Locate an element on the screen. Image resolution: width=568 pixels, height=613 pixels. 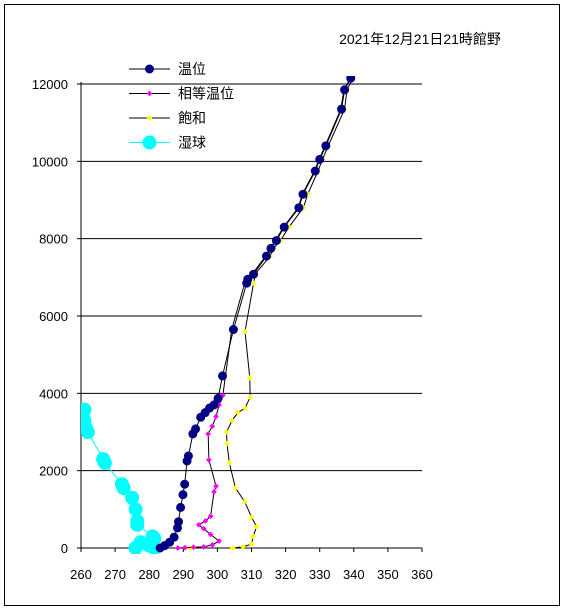
tick-label-x: 330 is located at coordinates (320, 574).